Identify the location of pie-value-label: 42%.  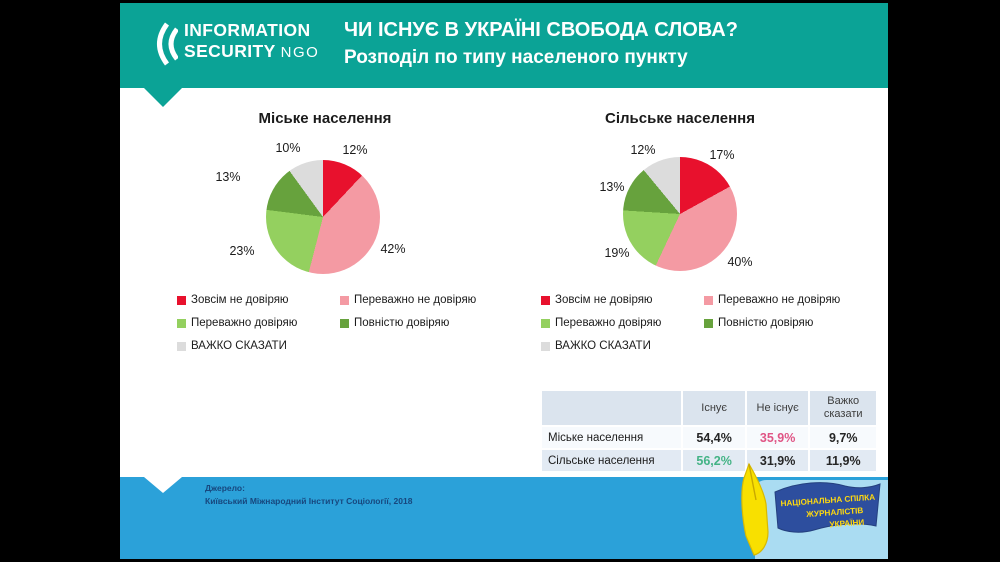
(393, 249).